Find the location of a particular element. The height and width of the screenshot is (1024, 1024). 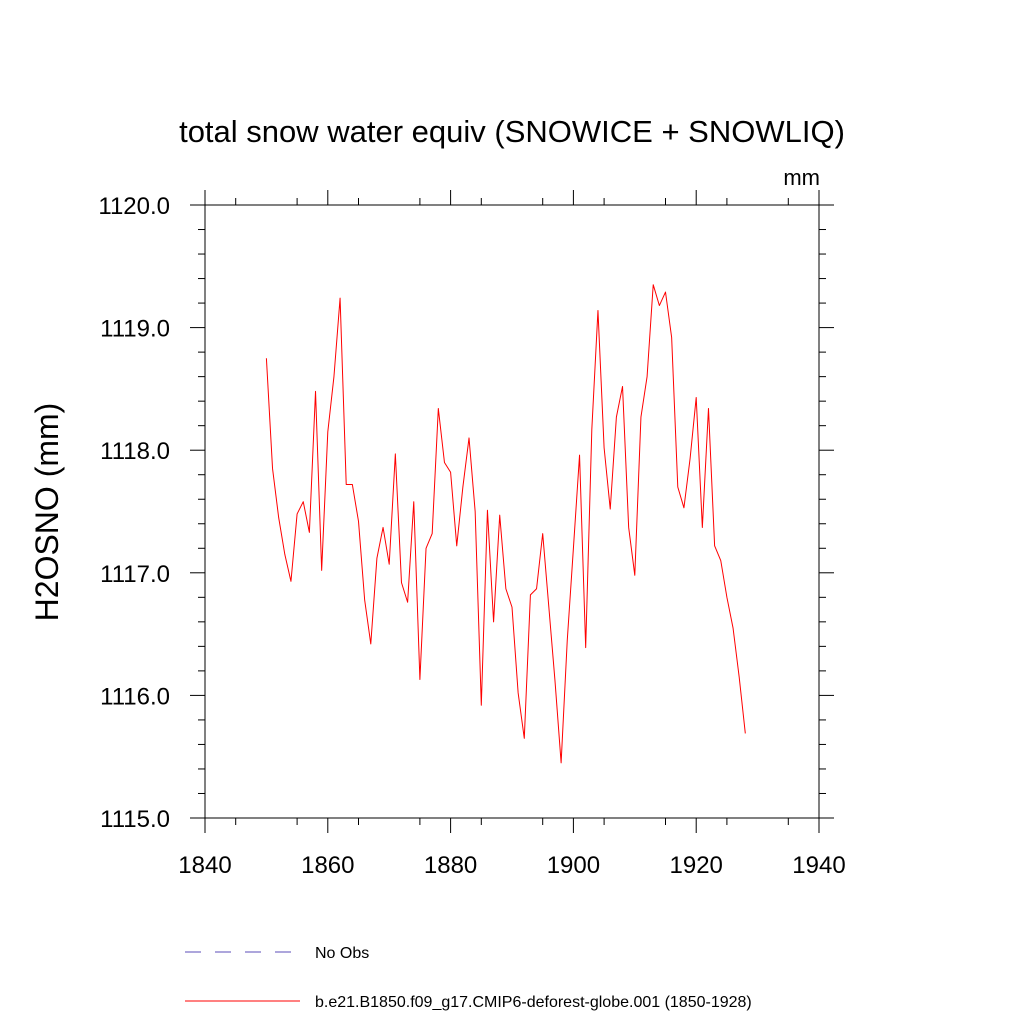

y-tick-label: 1119.0 is located at coordinates (135, 329).